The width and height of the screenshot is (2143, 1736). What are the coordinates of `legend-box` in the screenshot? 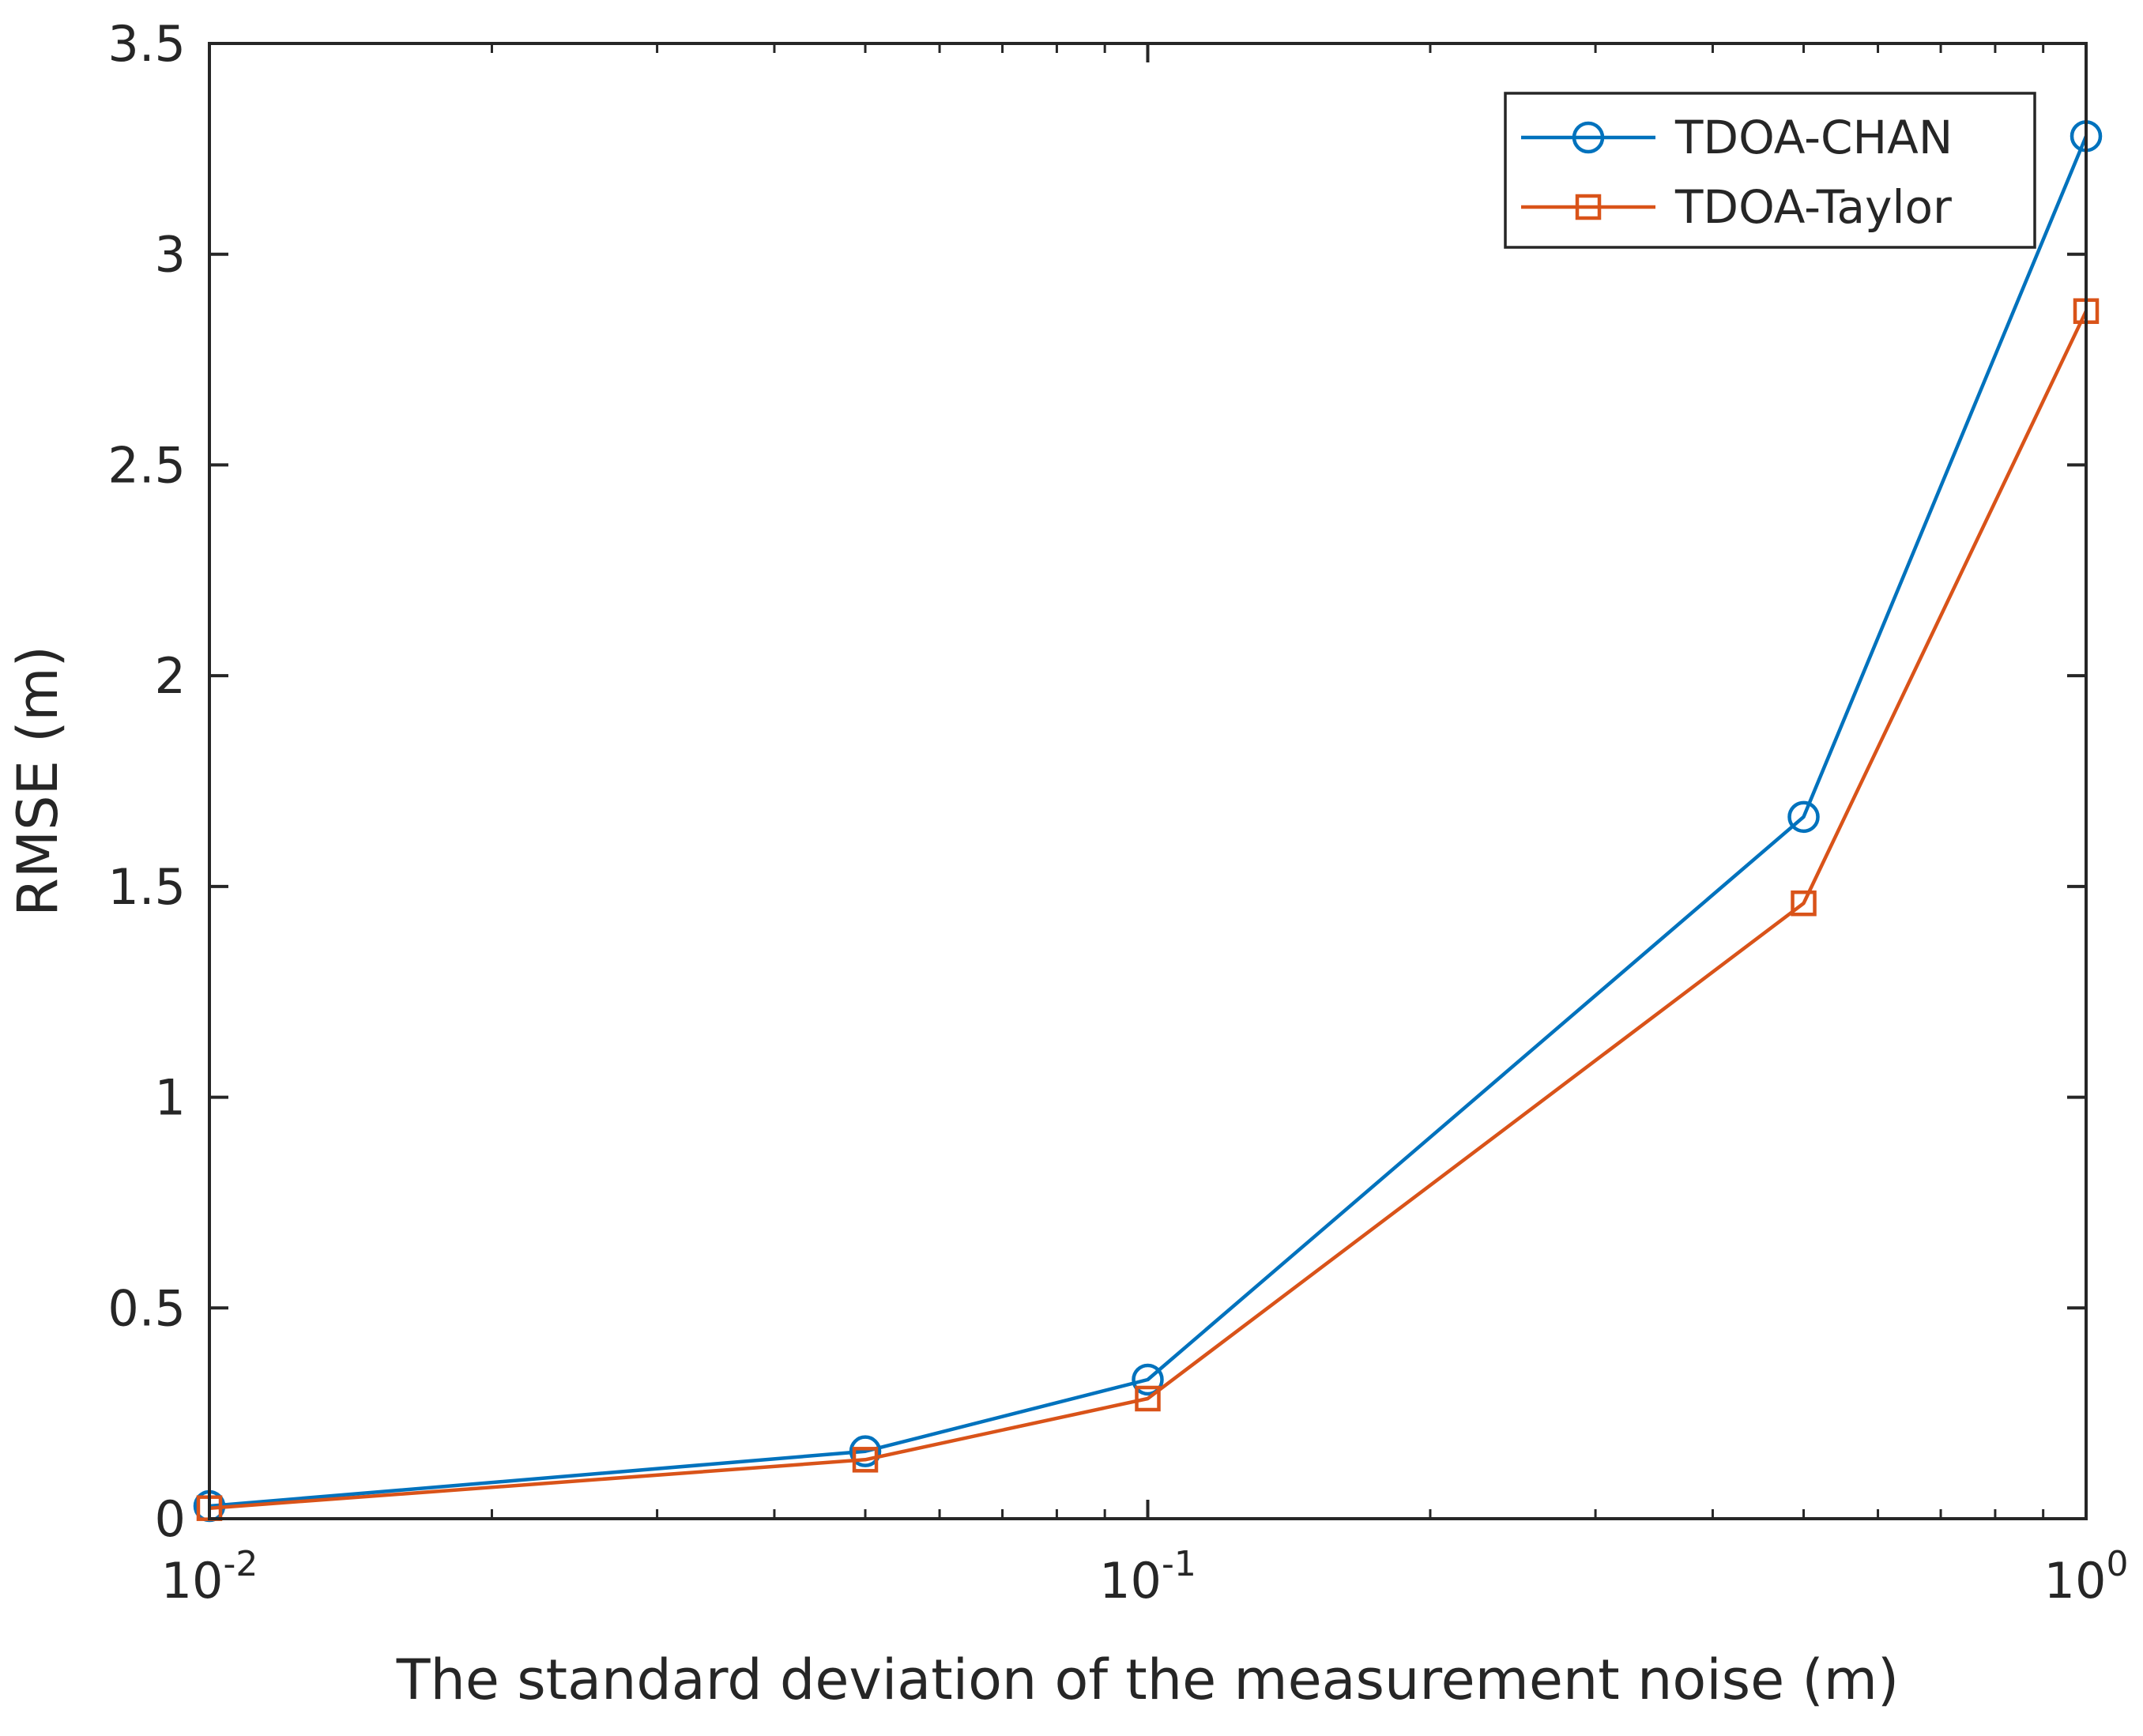 It's located at (1770, 170).